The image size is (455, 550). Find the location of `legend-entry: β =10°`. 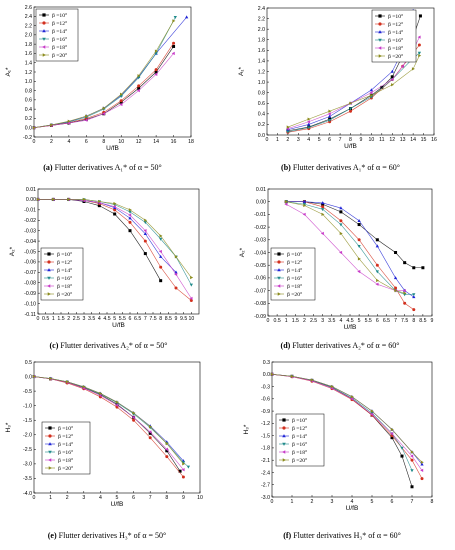

legend-entry: β =10° is located at coordinates (64, 254).